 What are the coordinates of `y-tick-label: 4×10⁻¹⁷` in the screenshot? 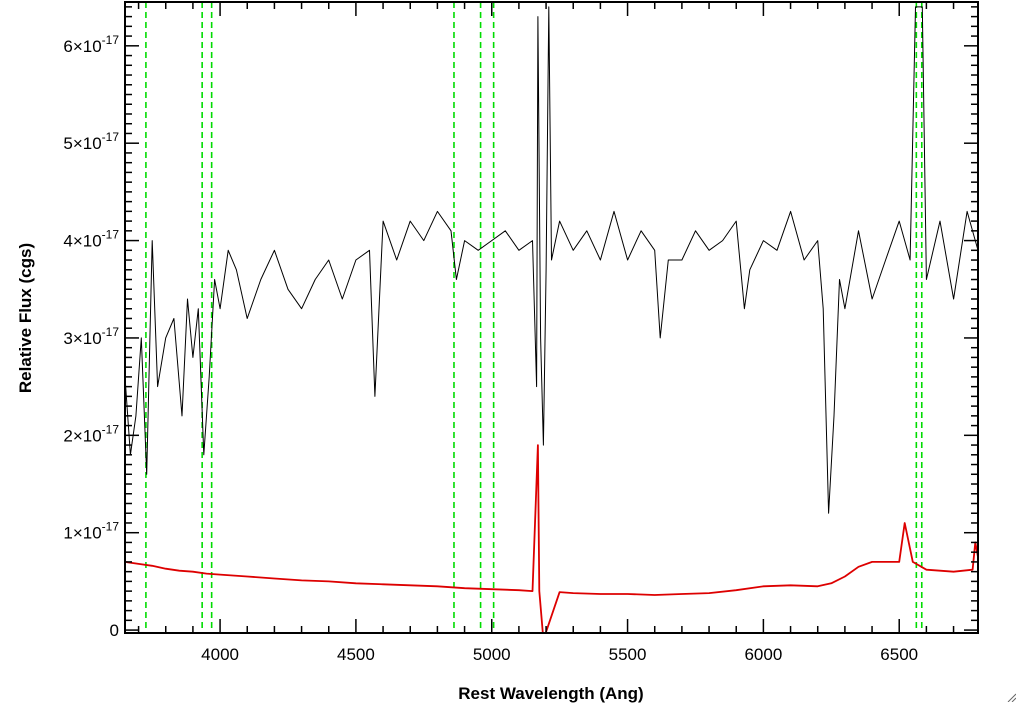 It's located at (91, 239).